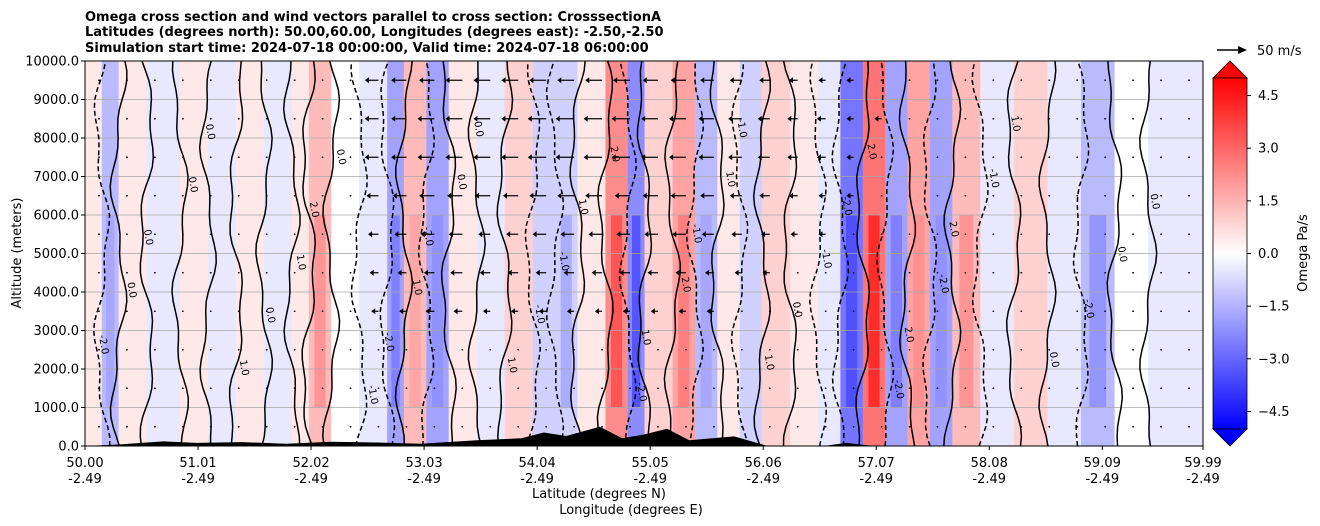 Image resolution: width=1320 pixels, height=526 pixels. What do you see at coordinates (650, 463) in the screenshot?
I see `x-tick-label-lat: 55.05` at bounding box center [650, 463].